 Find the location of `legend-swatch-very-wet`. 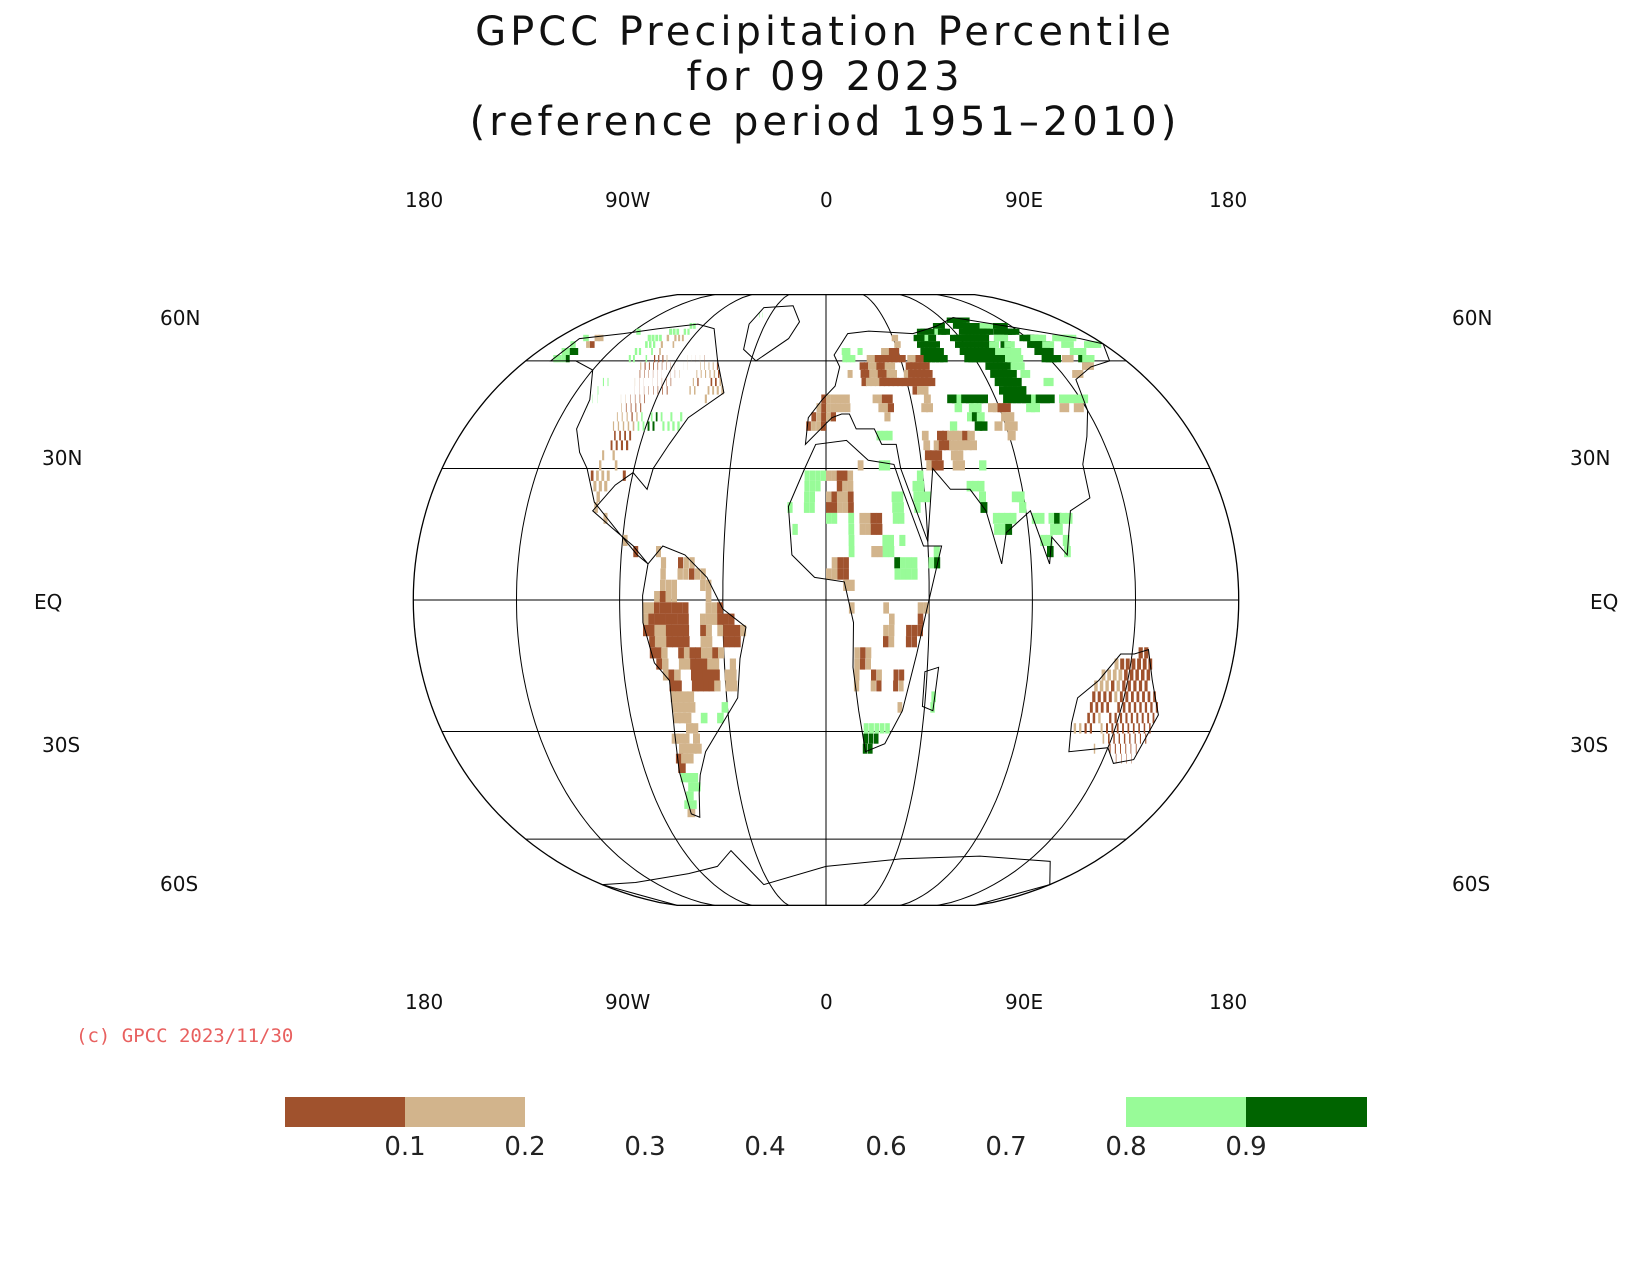

legend-swatch-very-wet is located at coordinates (1306, 1112).